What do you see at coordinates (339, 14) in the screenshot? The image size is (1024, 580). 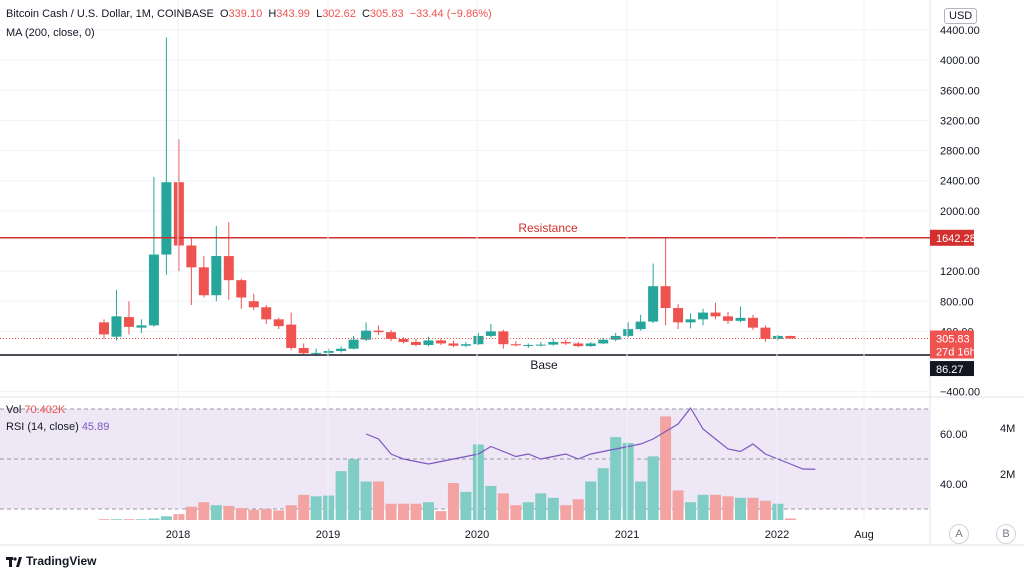 I see `low-value: 302.62` at bounding box center [339, 14].